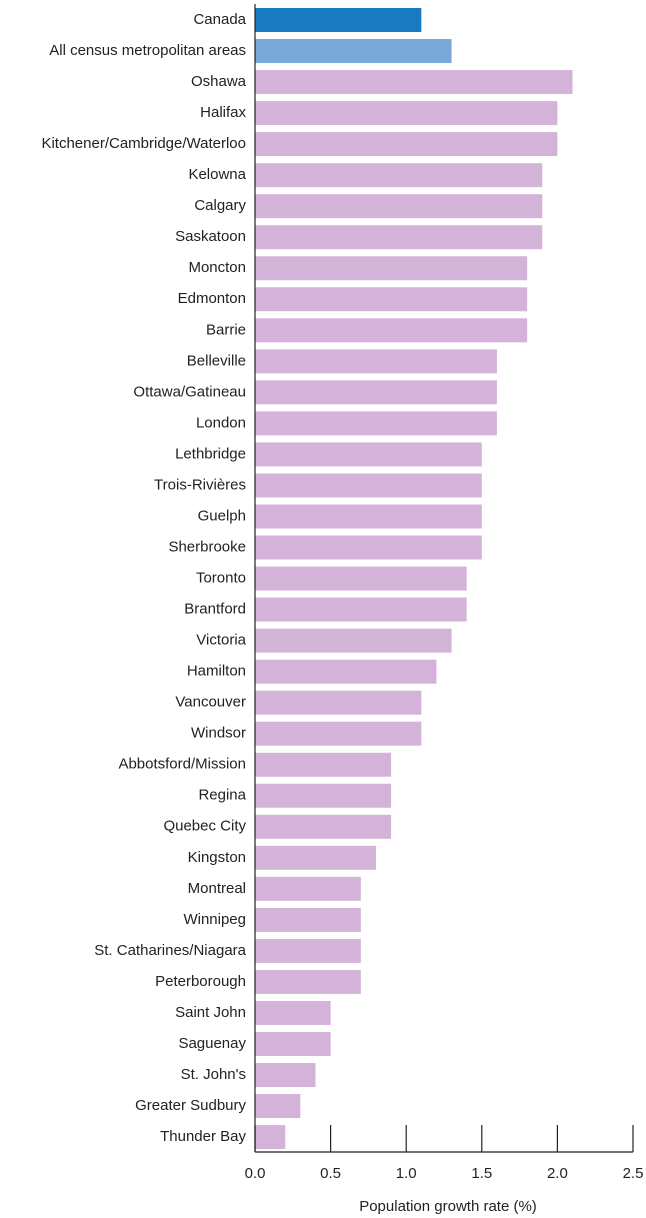  Describe the element at coordinates (219, 81) in the screenshot. I see `y-tick-label: Oshawa` at that location.